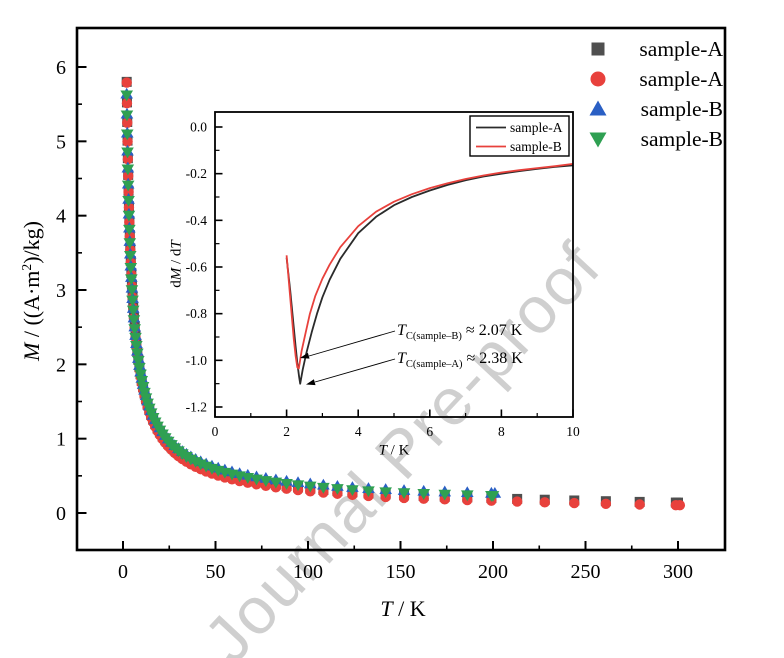 The image size is (784, 658). I want to click on x-title-rest: / K, so click(409, 608).